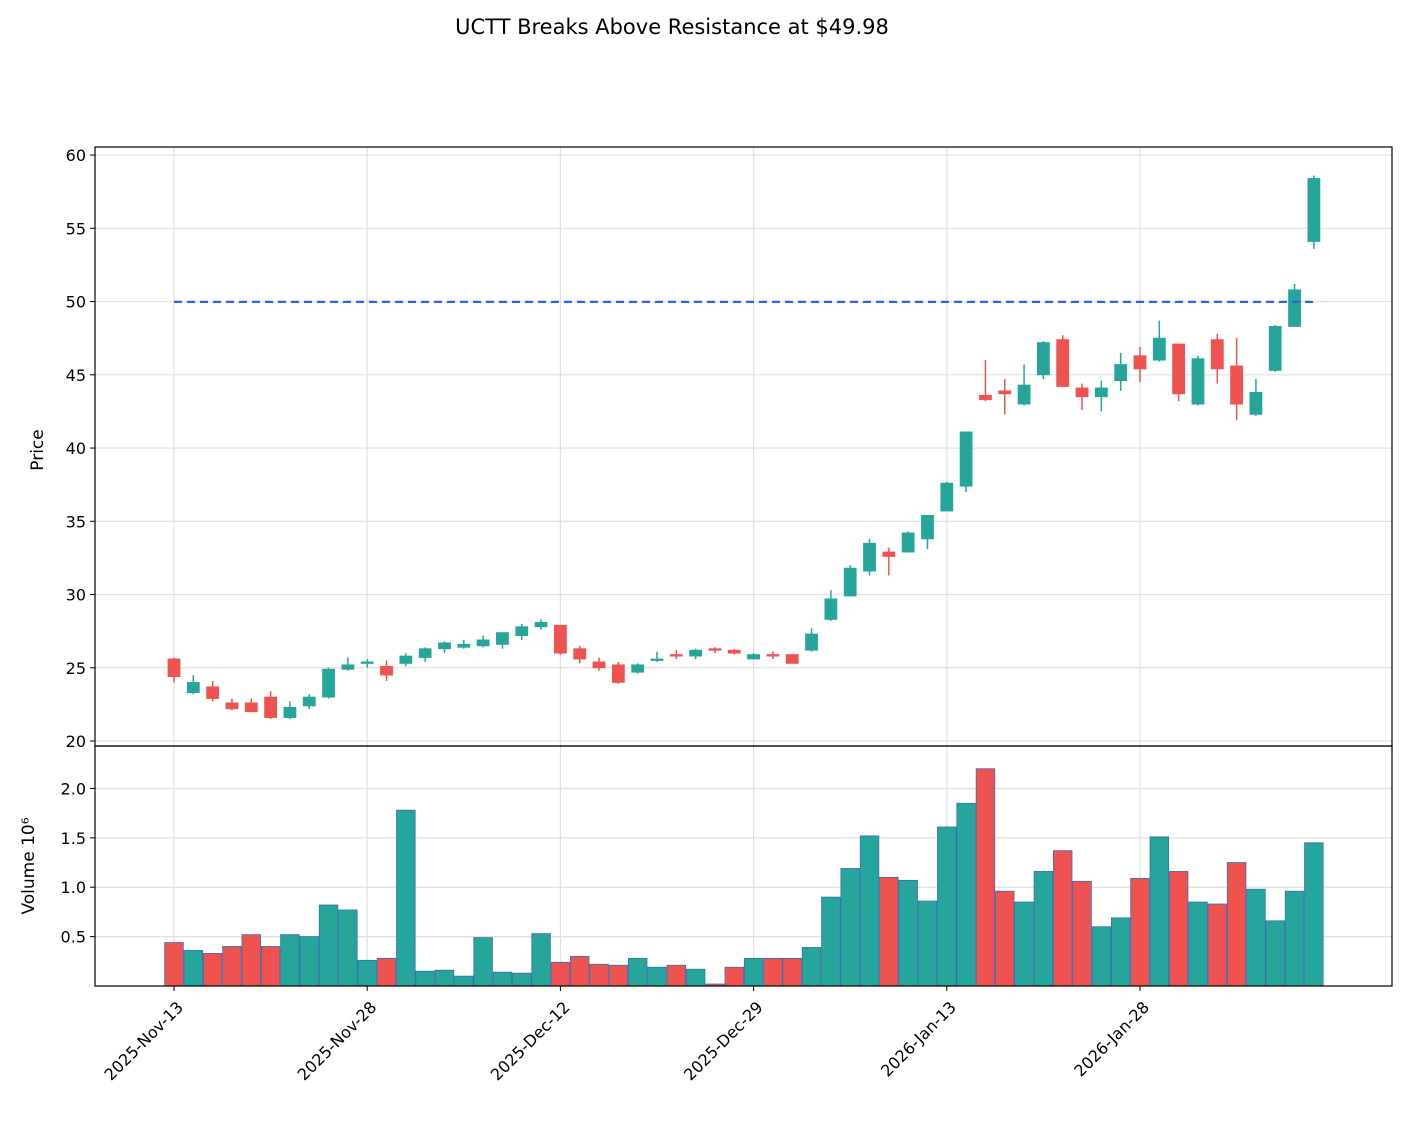 The height and width of the screenshot is (1126, 1407). I want to click on x-tick-label: 2026-Jan-28, so click(1111, 1039).